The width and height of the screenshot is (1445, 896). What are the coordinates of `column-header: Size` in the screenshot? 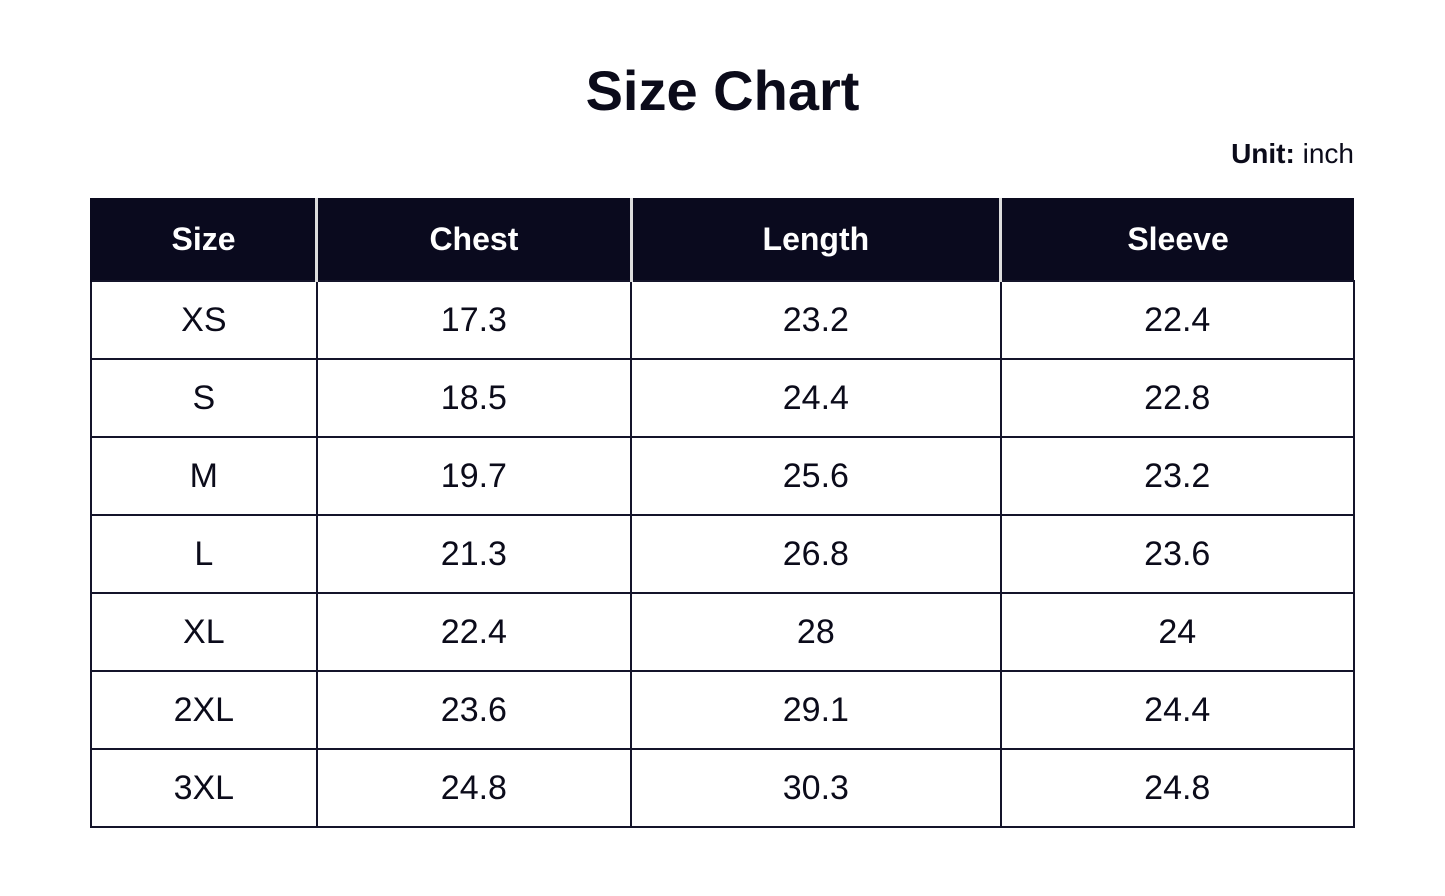 It's located at (203, 239).